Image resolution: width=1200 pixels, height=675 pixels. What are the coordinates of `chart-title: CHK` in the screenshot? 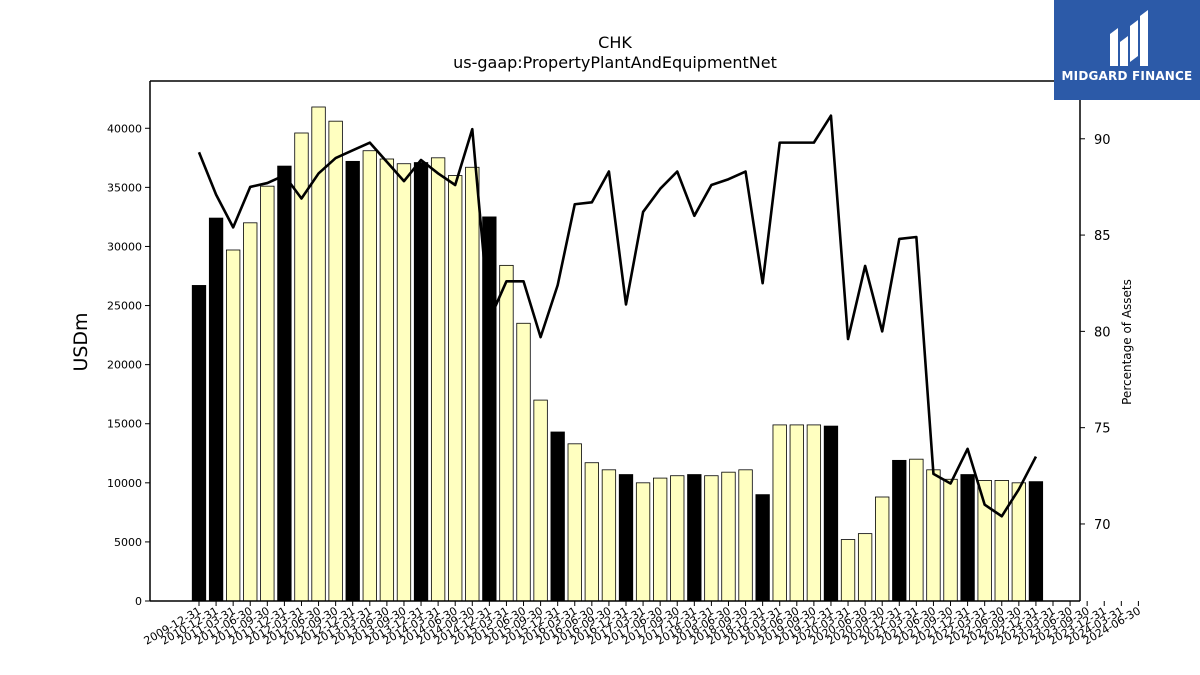 It's located at (615, 42).